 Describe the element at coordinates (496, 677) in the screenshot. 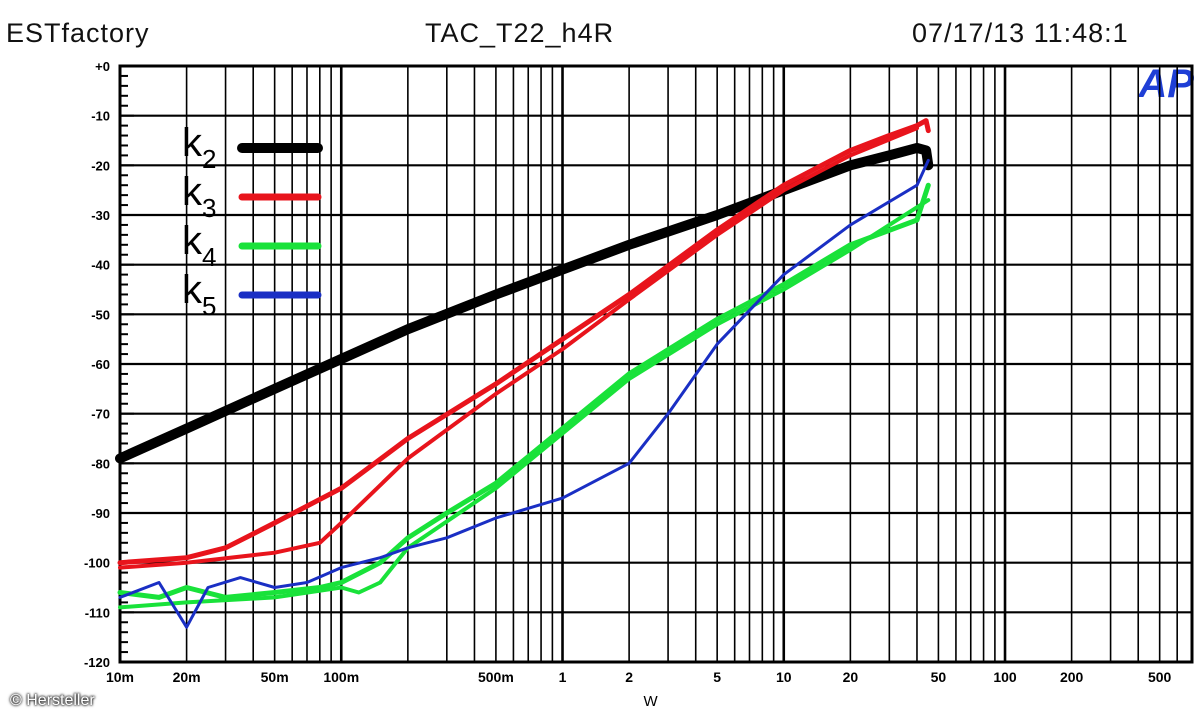

I see `x-tick-label: 500m` at that location.